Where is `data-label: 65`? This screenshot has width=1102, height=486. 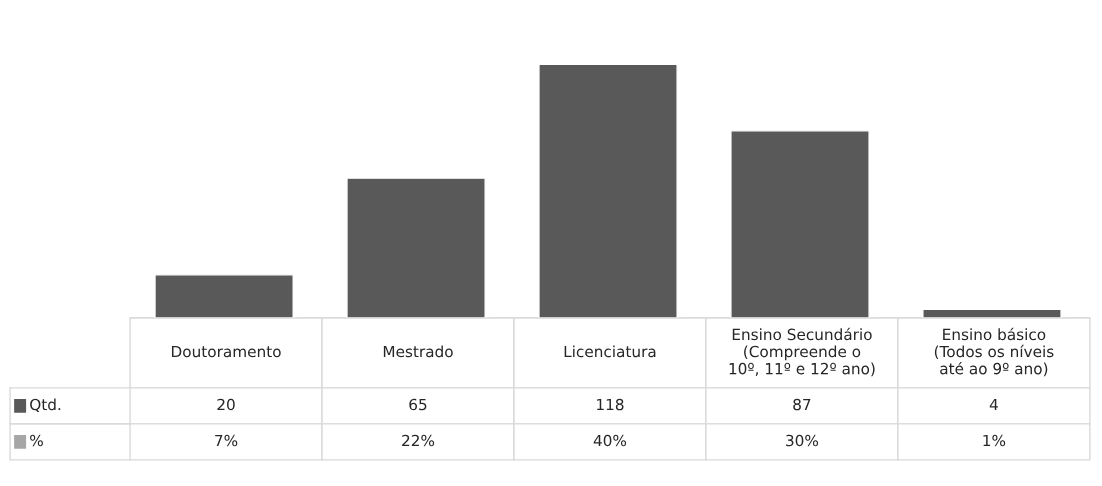
data-label: 65 is located at coordinates (418, 404).